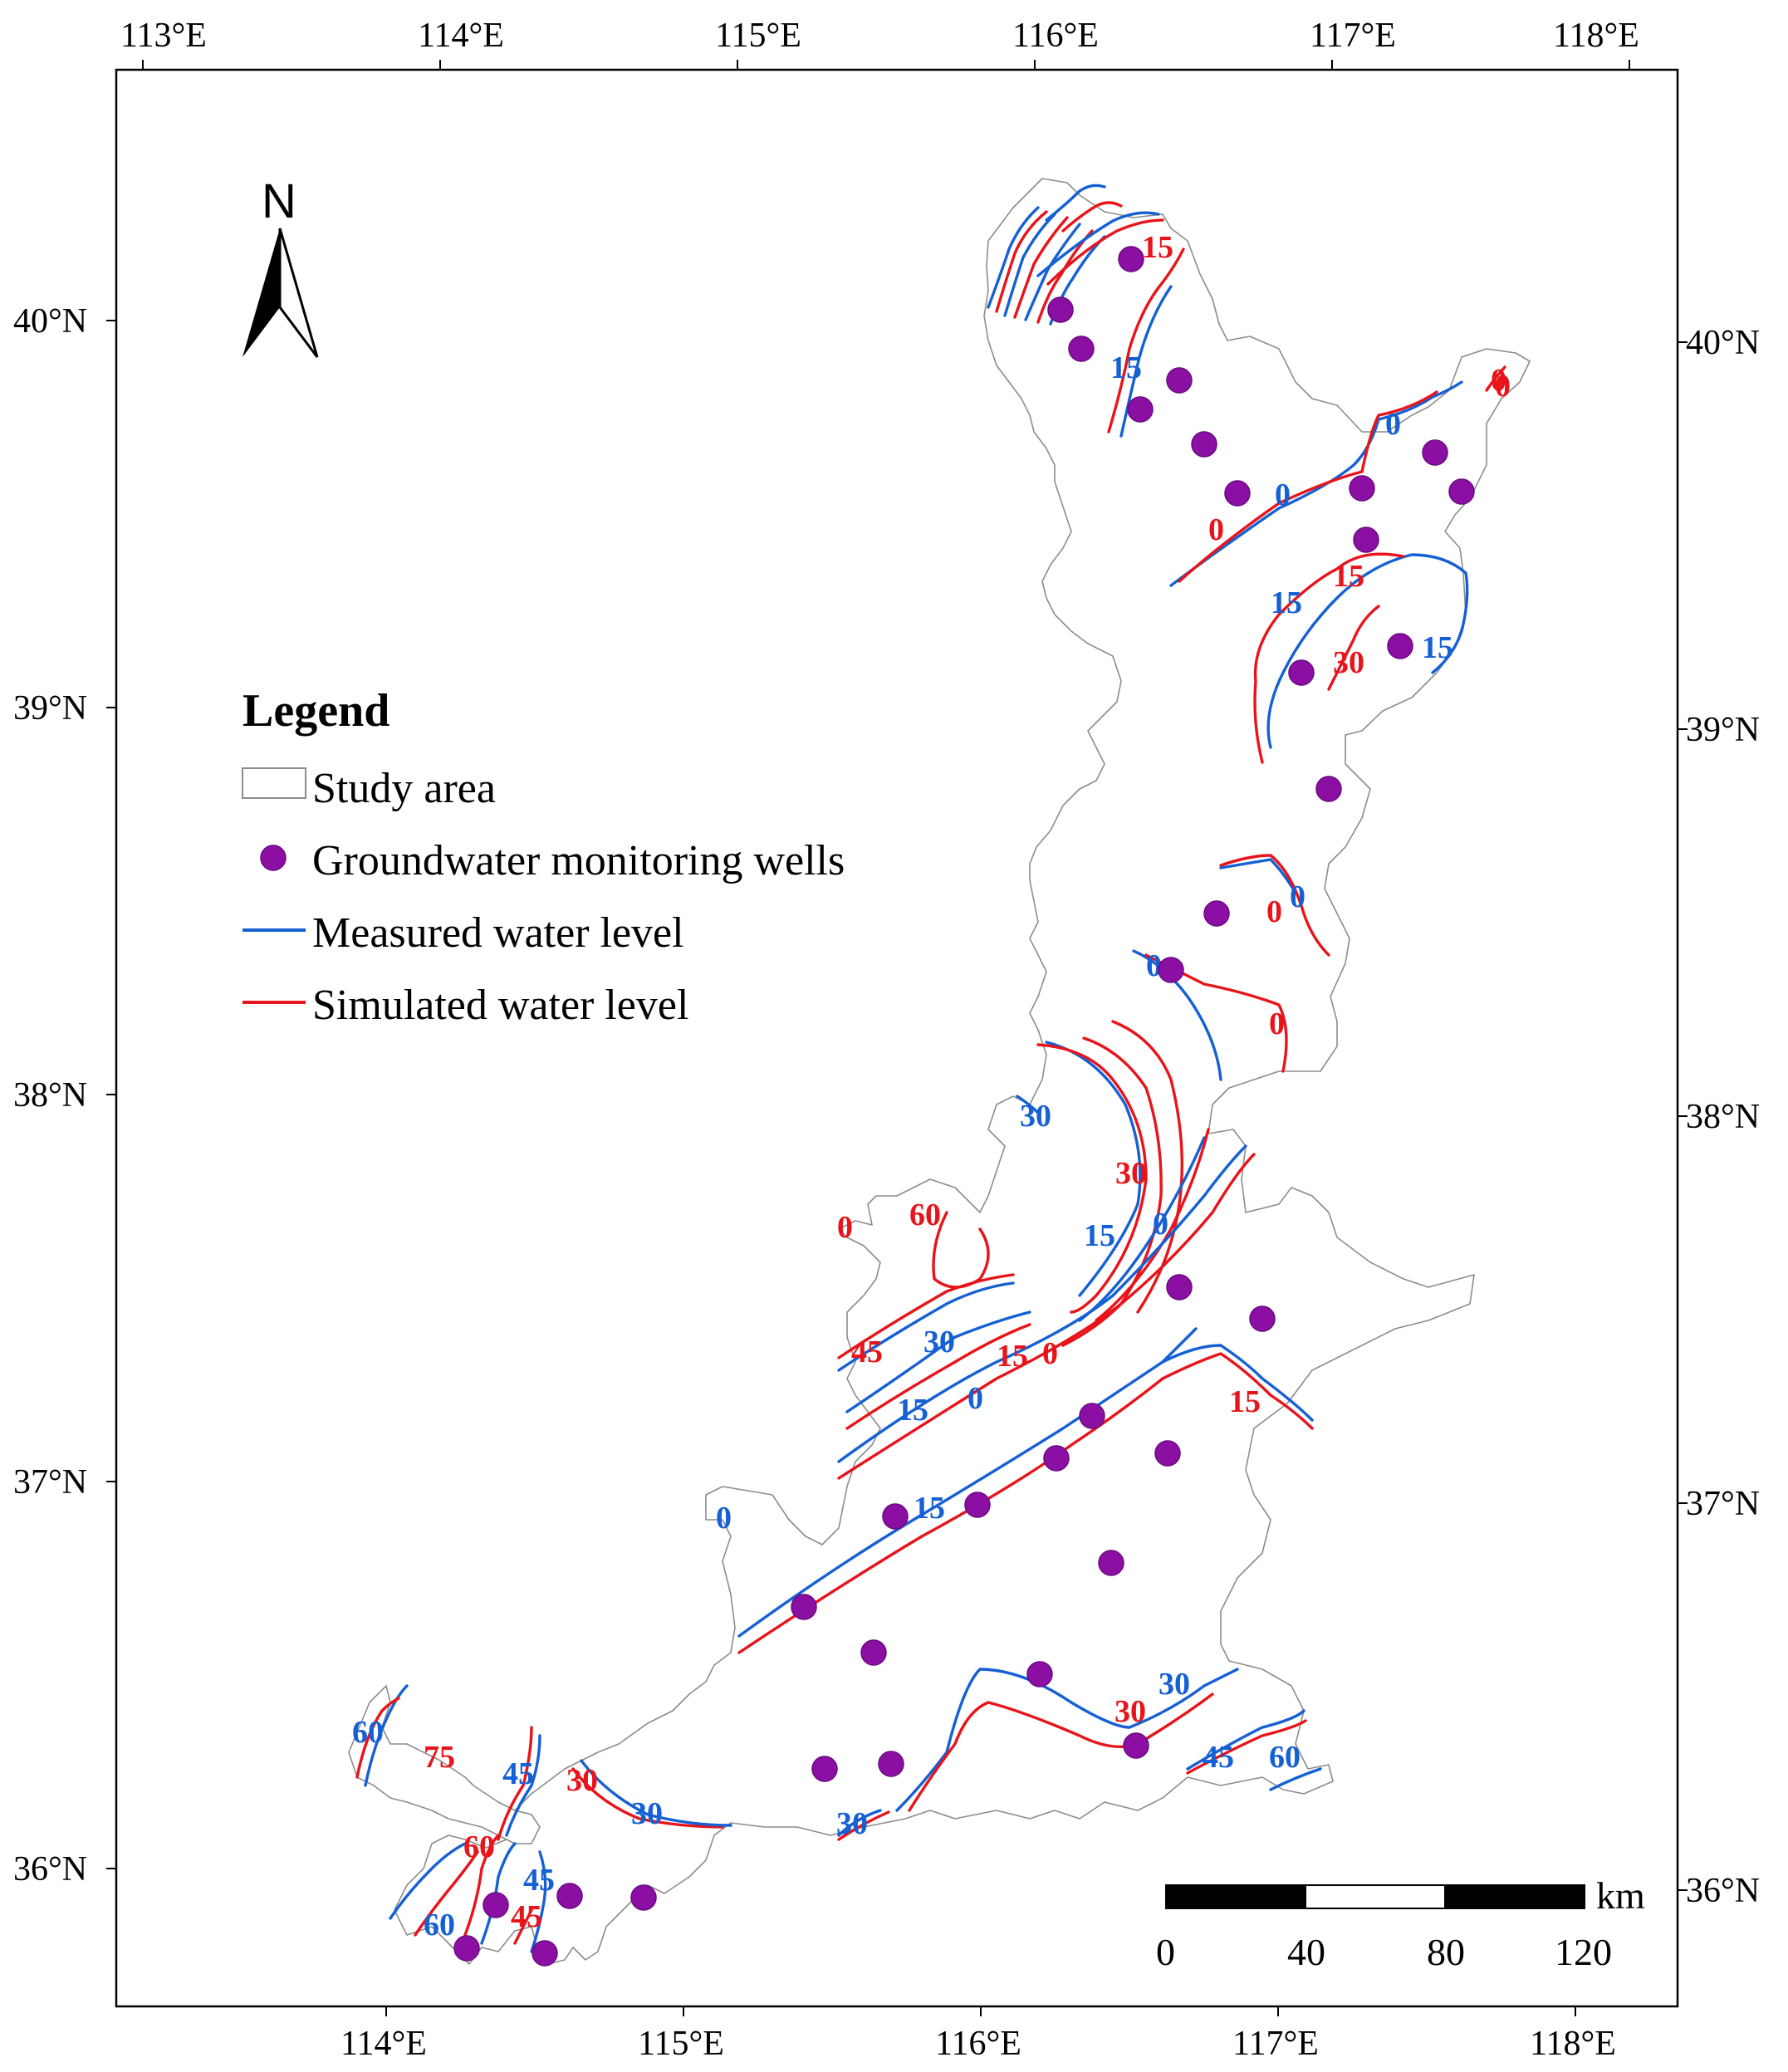 This screenshot has width=1788, height=2072. I want to click on study-area-southwest-lobe, so click(445, 1764).